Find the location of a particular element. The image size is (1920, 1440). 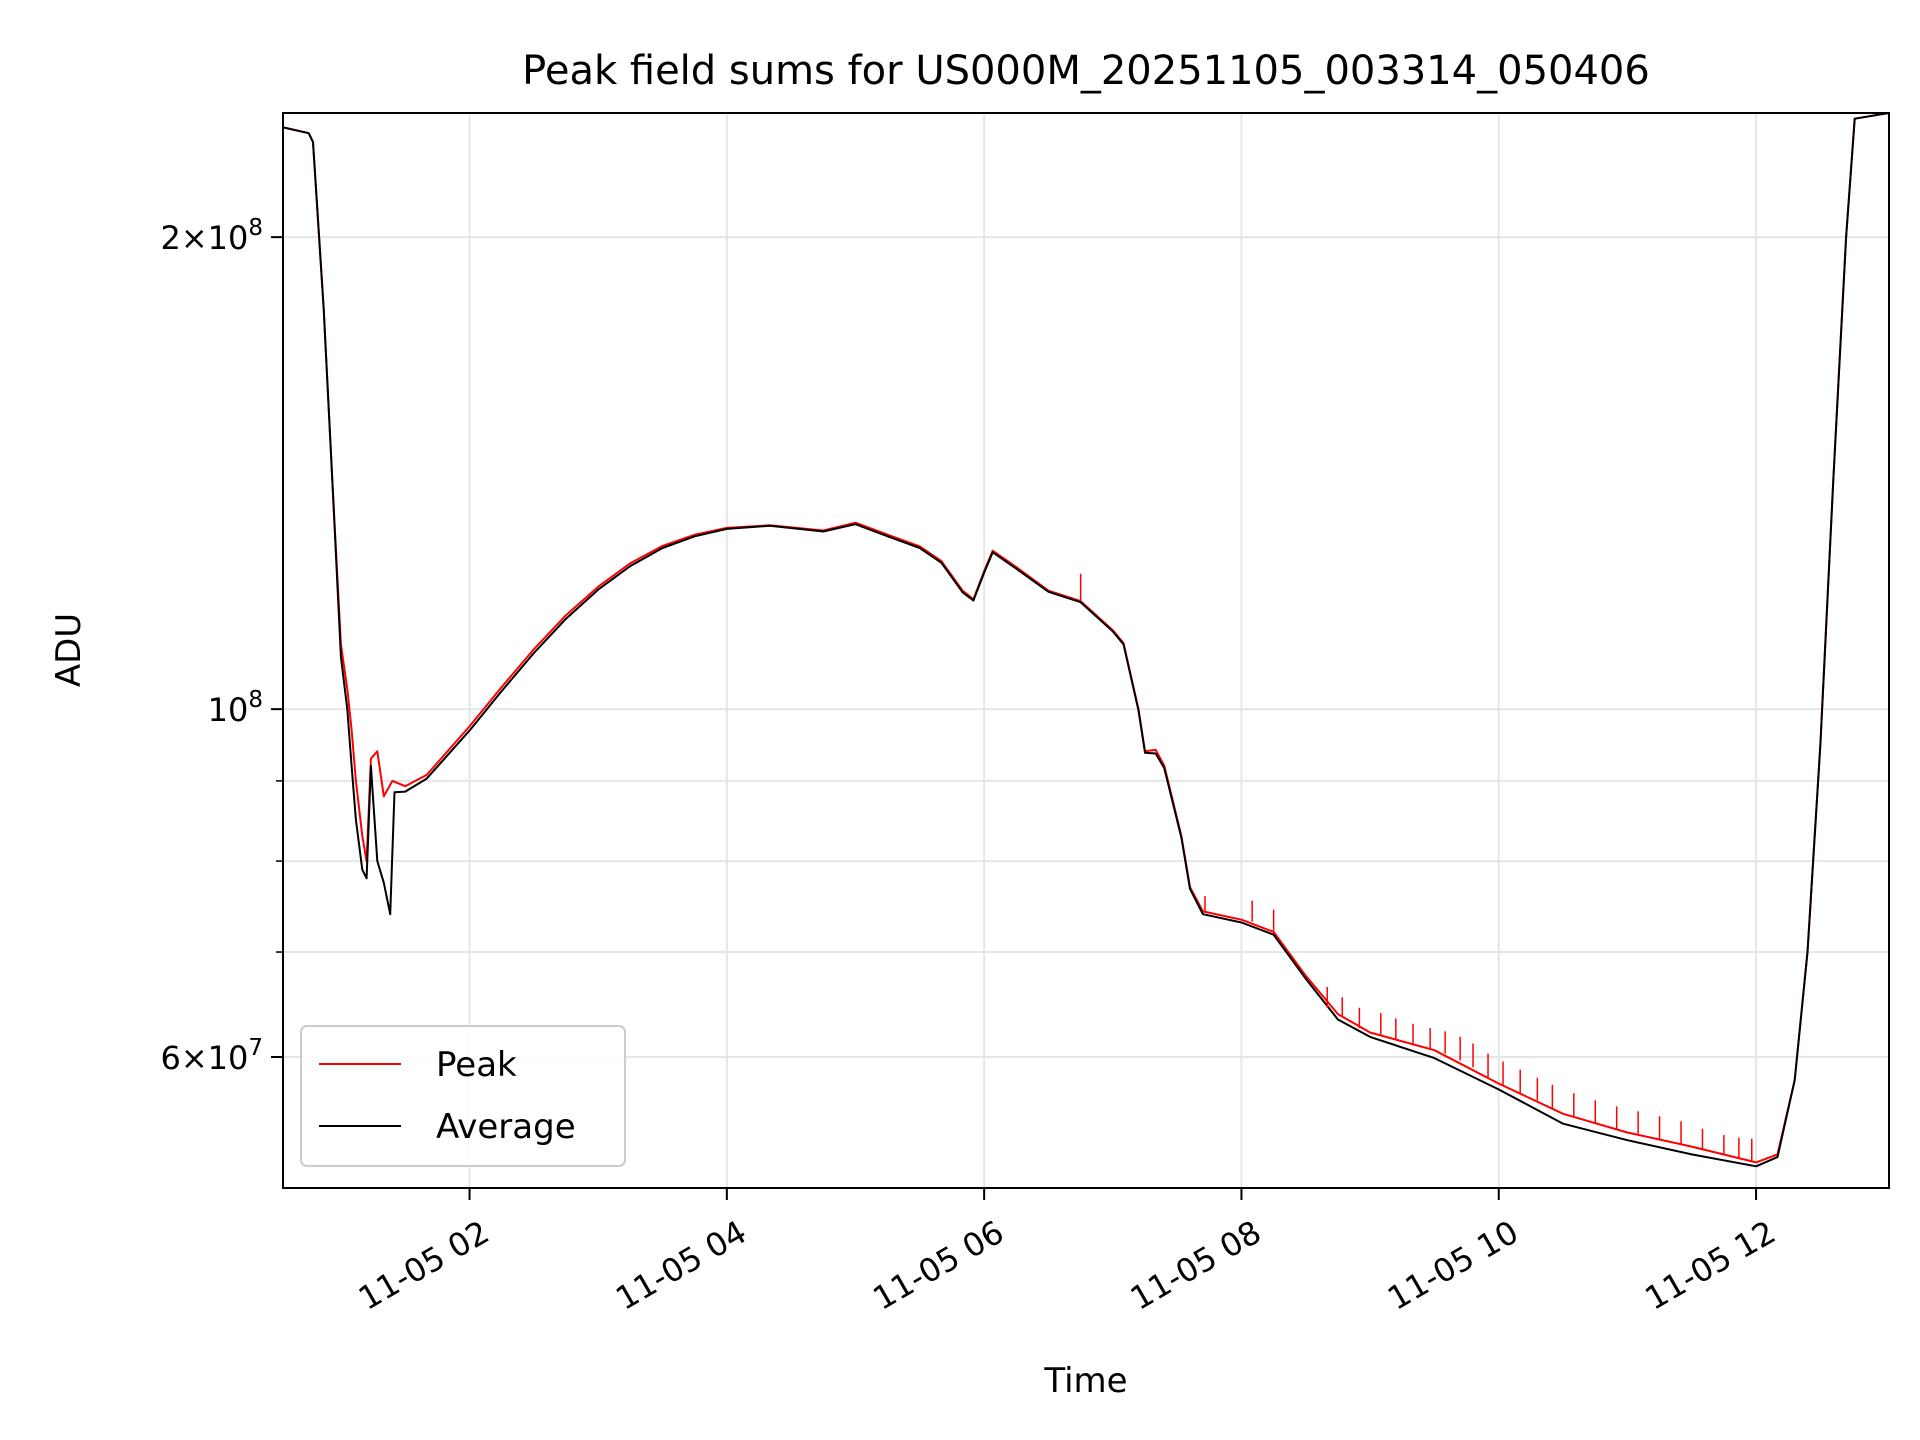

y-tick-mantissa: 2 is located at coordinates (170, 238).